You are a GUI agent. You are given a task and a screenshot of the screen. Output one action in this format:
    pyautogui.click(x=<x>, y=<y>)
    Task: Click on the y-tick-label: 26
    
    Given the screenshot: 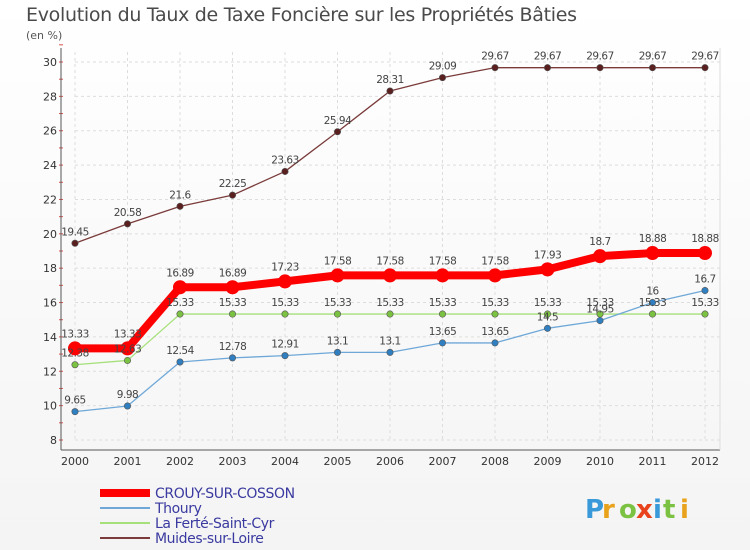 What is the action you would take?
    pyautogui.click(x=50, y=131)
    